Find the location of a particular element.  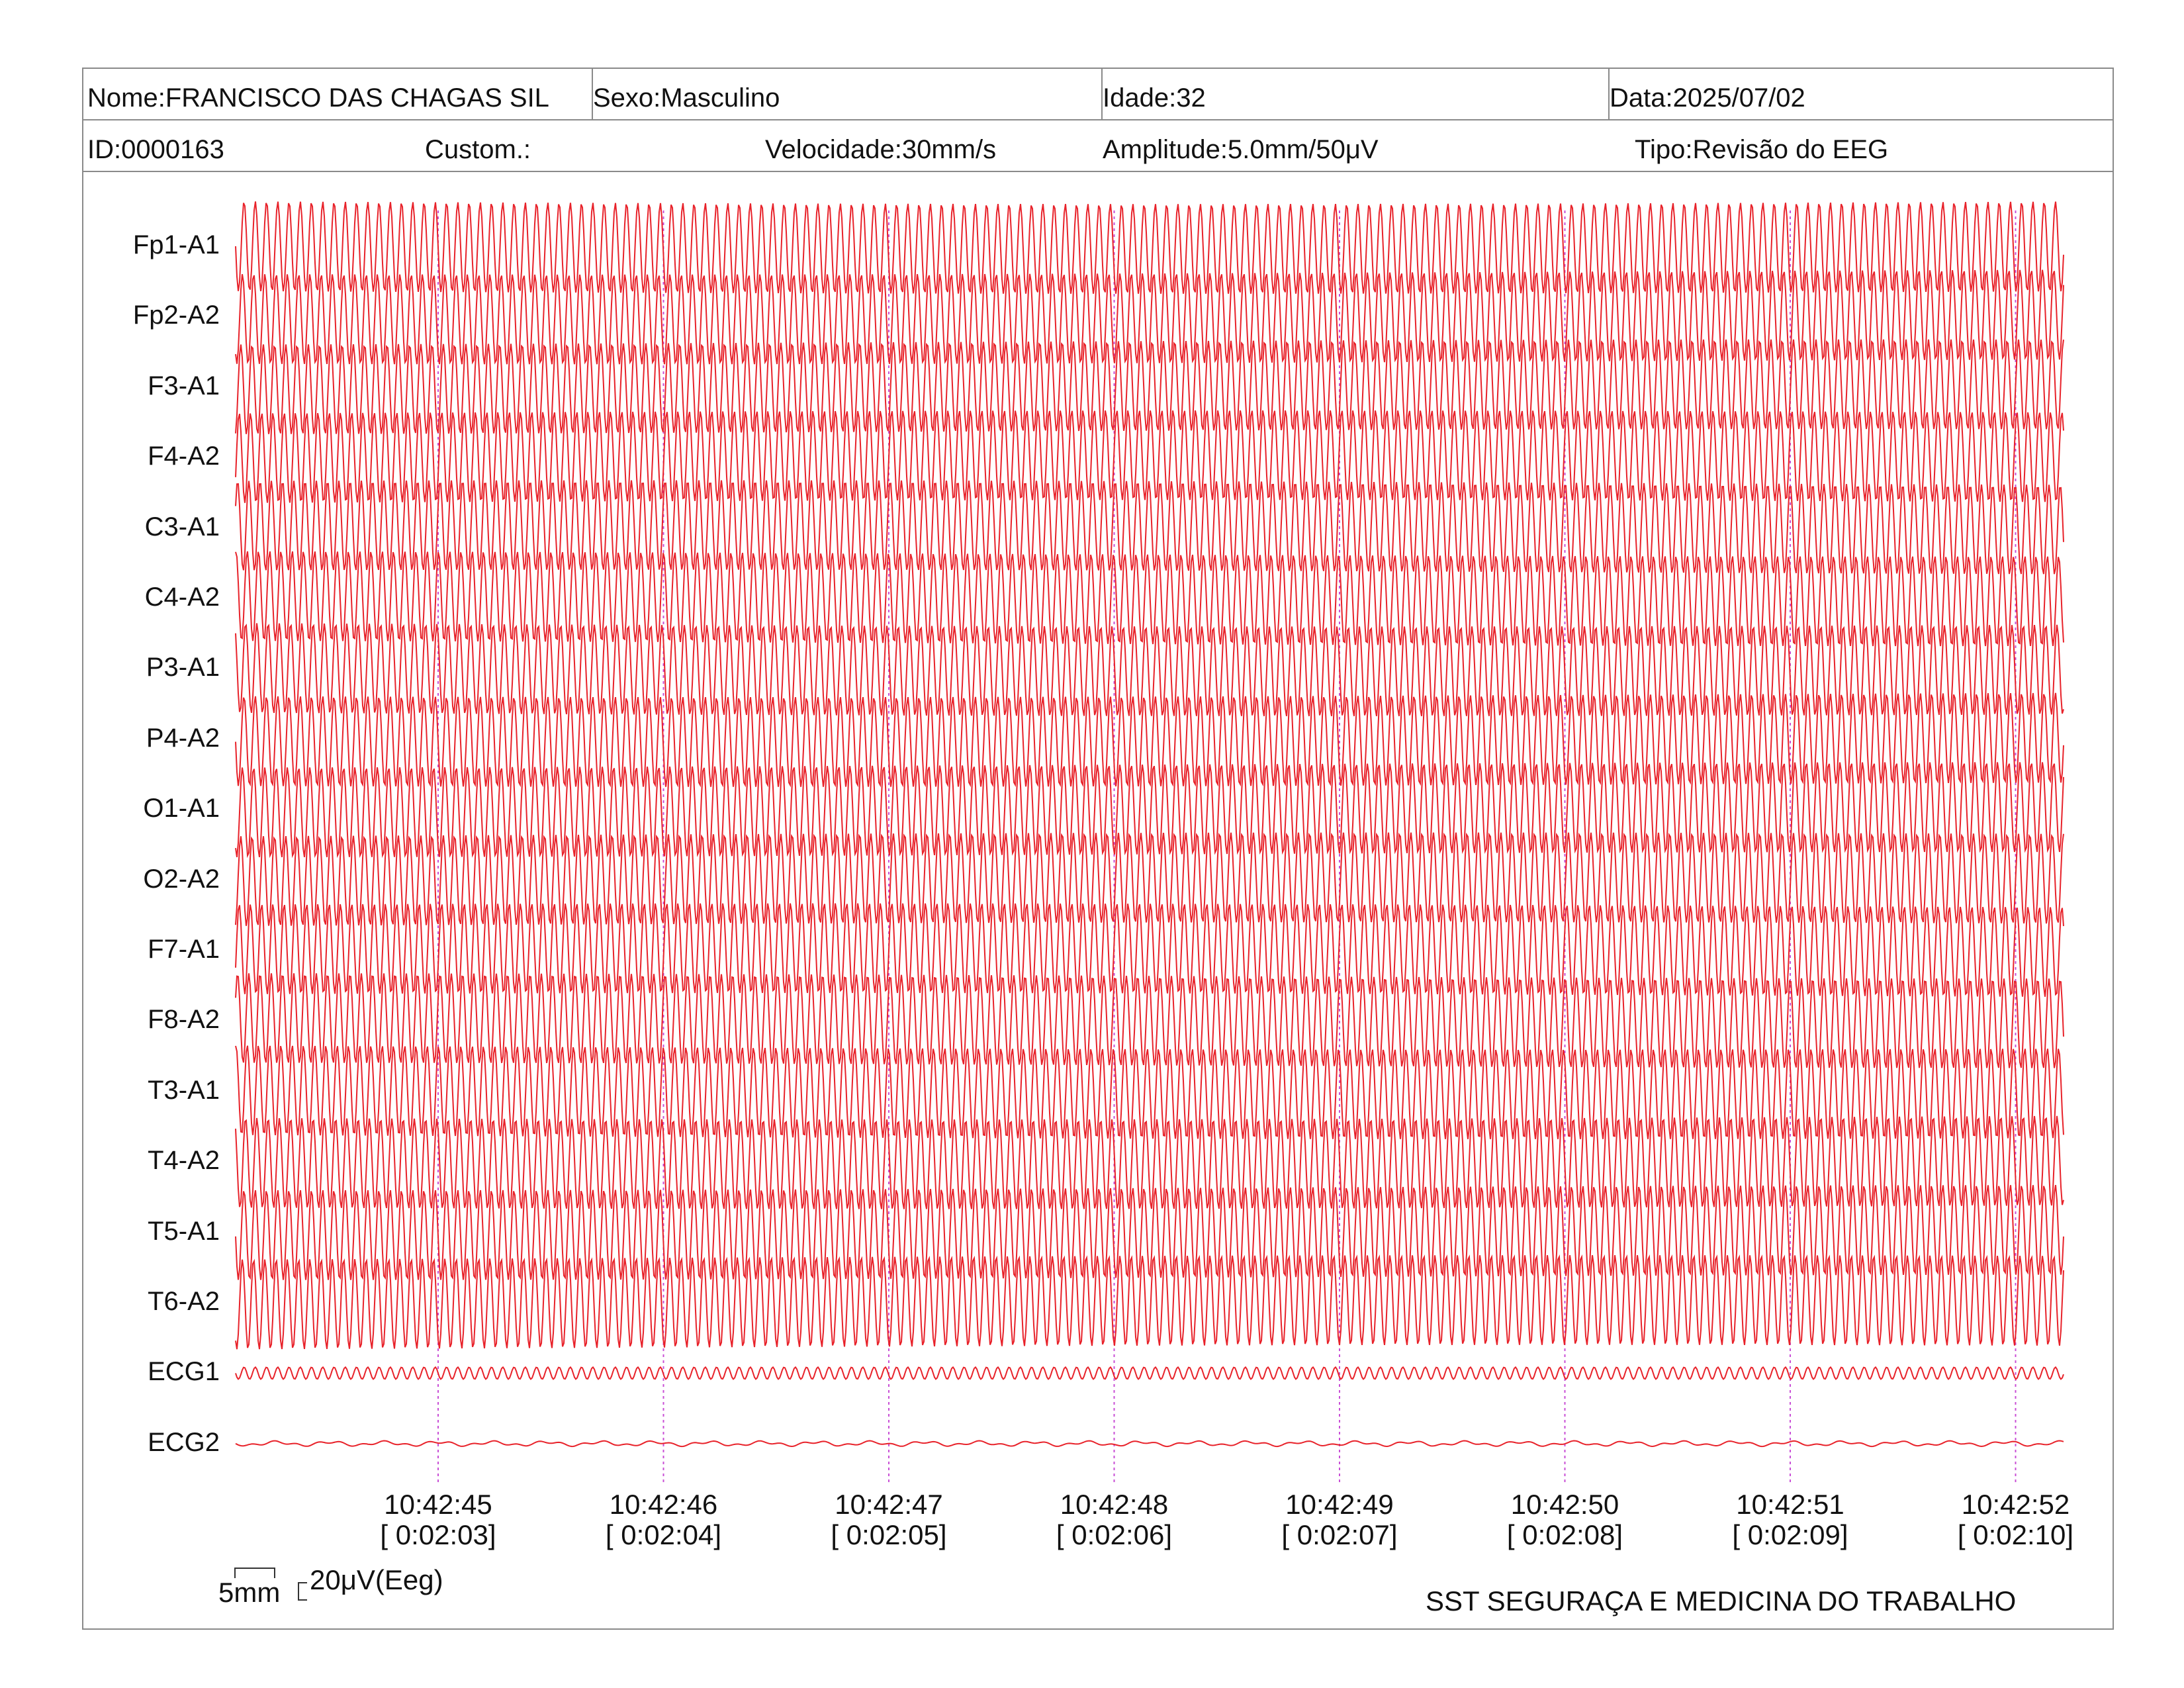

time-mark: 10:42:49[ 0:02:07] is located at coordinates (1339, 1519).